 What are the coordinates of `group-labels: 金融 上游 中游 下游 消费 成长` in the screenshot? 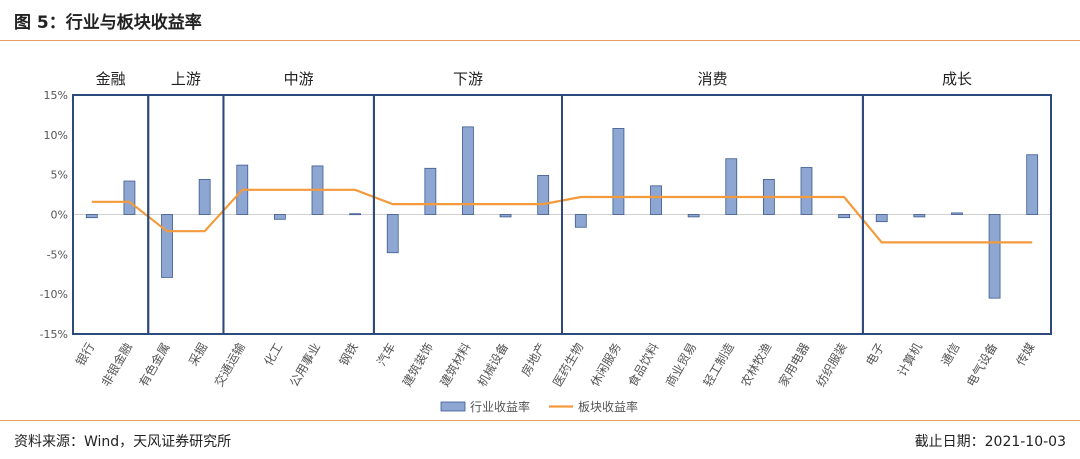 It's located at (534, 79).